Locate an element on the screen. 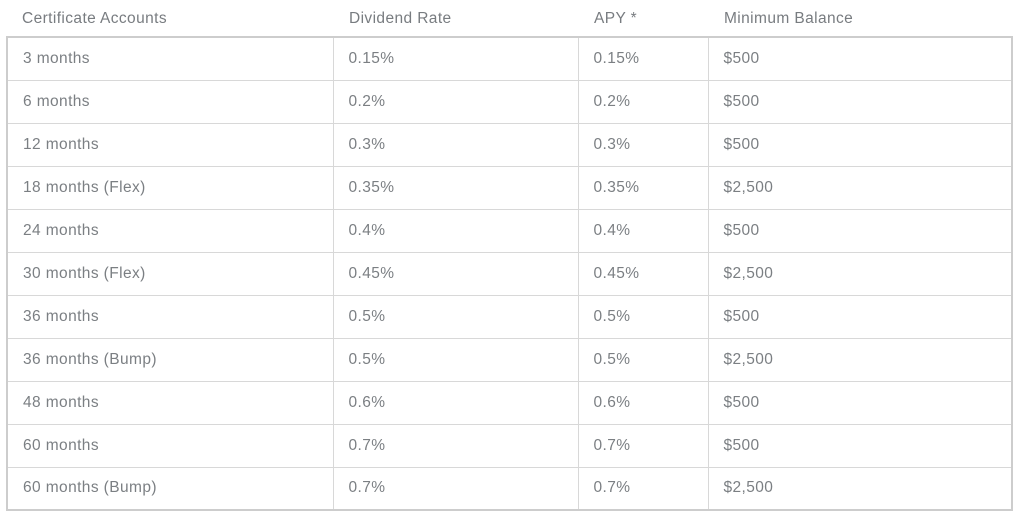  cell-term: 6 months is located at coordinates (170, 101).